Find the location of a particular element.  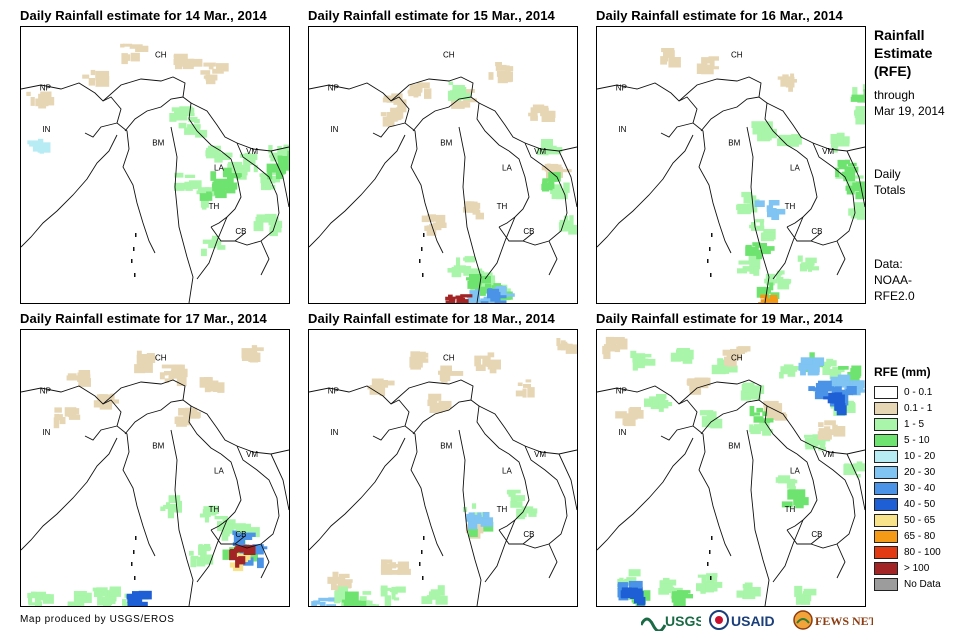

logo-bar: USGS USAID FEWS NET is located at coordinates (761, 620).